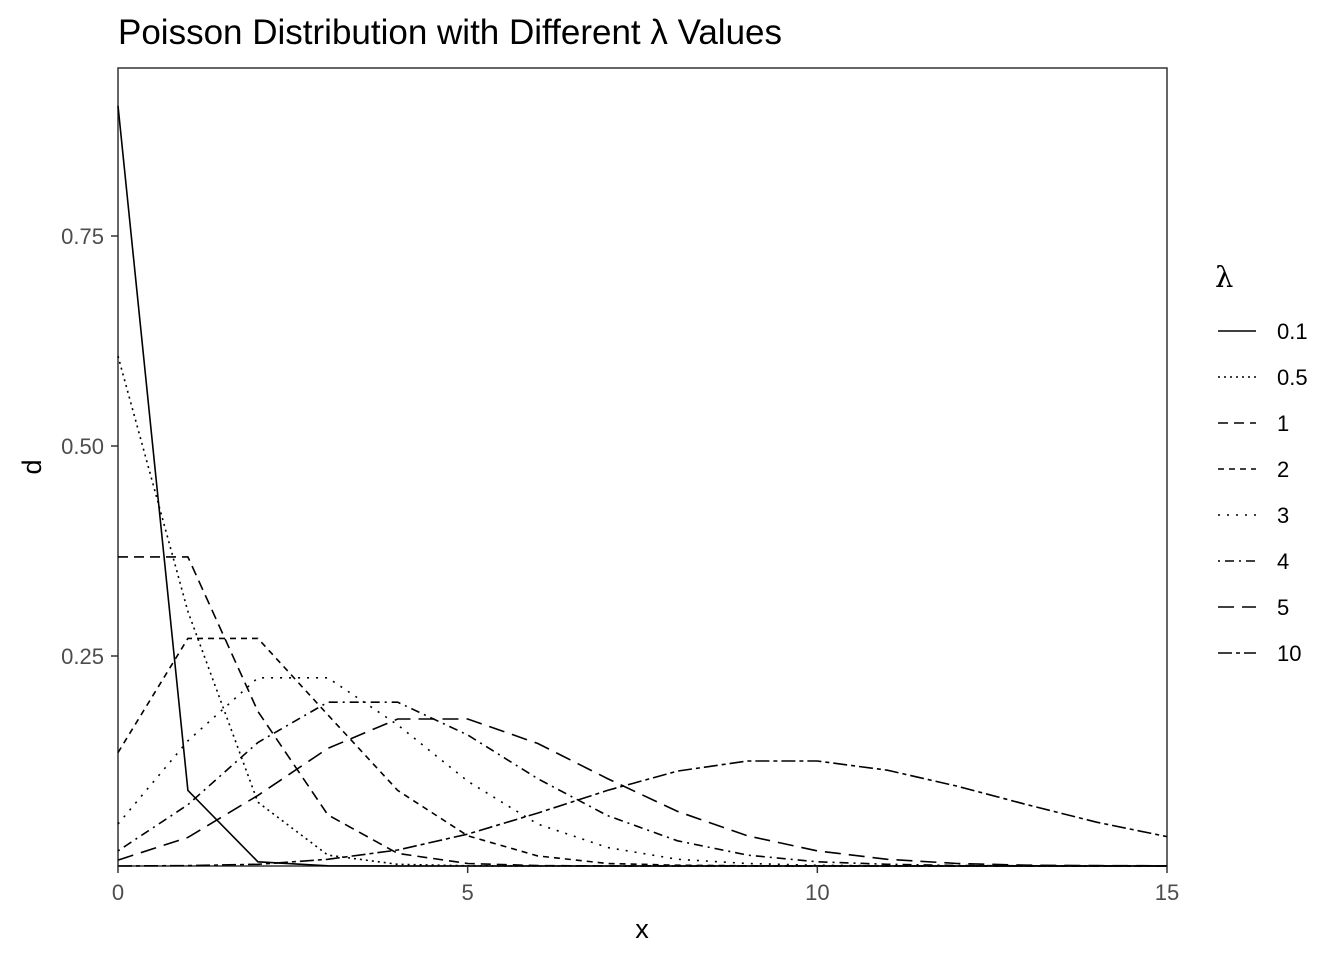 The image size is (1344, 960). I want to click on legend-label: 1, so click(1283, 423).